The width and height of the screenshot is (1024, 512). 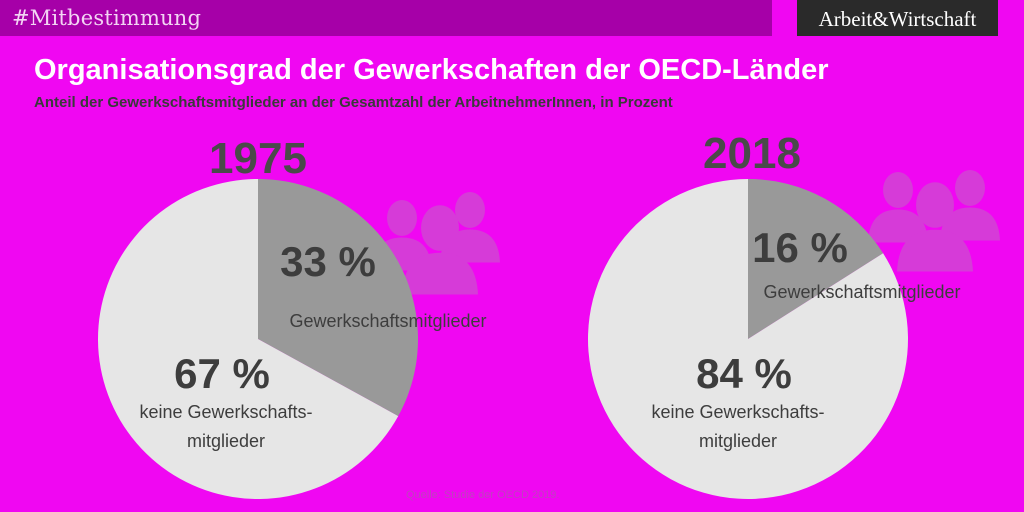 What do you see at coordinates (222, 373) in the screenshot?
I see `pct-label-non-members: 67 %` at bounding box center [222, 373].